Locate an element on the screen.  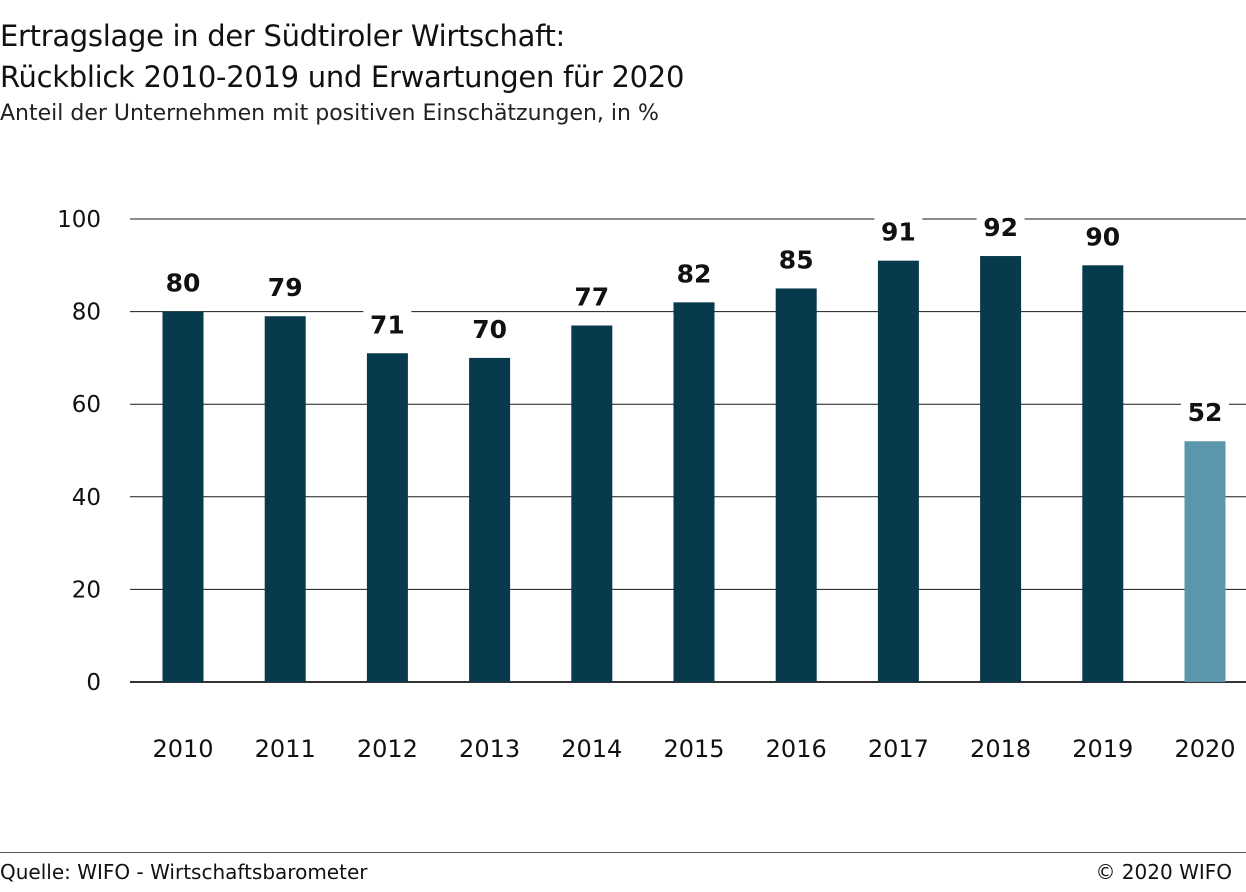
bar-2017 is located at coordinates (898, 471).